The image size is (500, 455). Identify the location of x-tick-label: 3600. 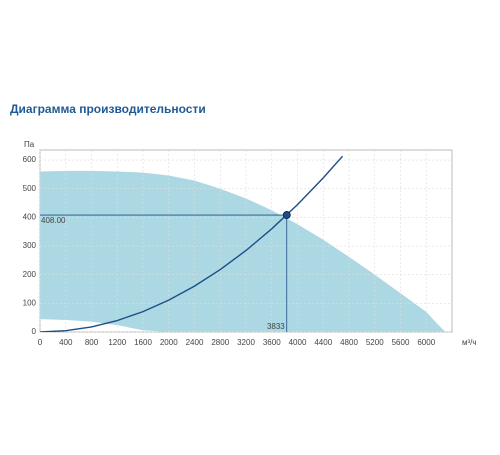
(272, 342).